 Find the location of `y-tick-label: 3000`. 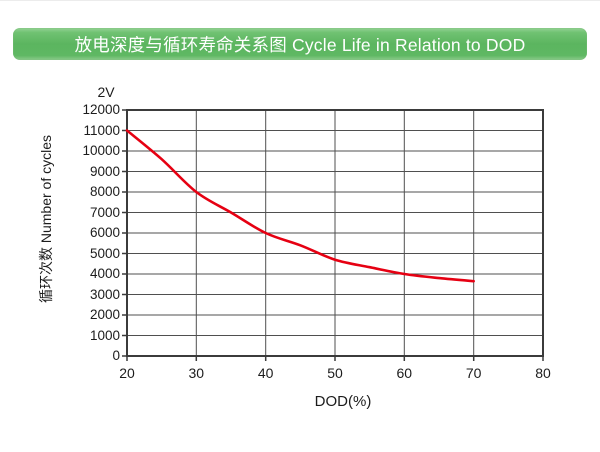

y-tick-label: 3000 is located at coordinates (104, 294).